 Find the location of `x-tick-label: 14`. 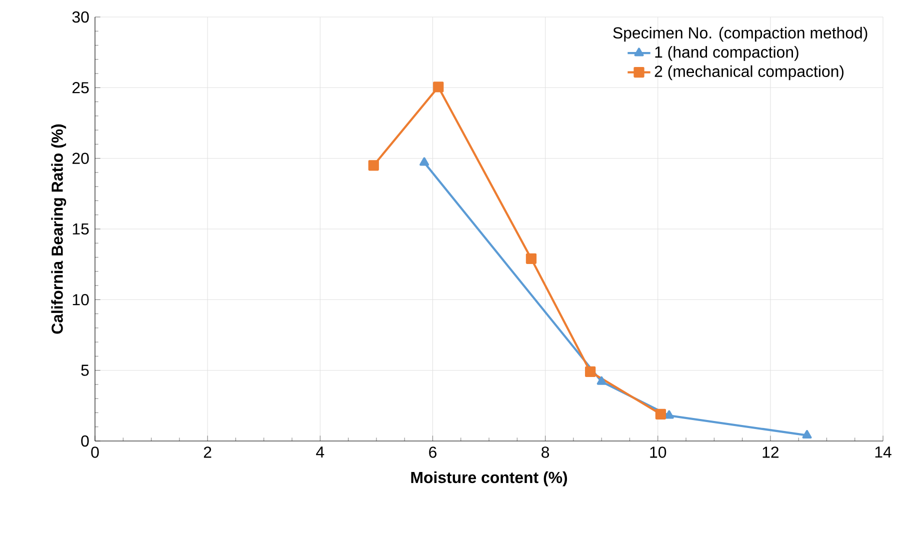

x-tick-label: 14 is located at coordinates (883, 452).